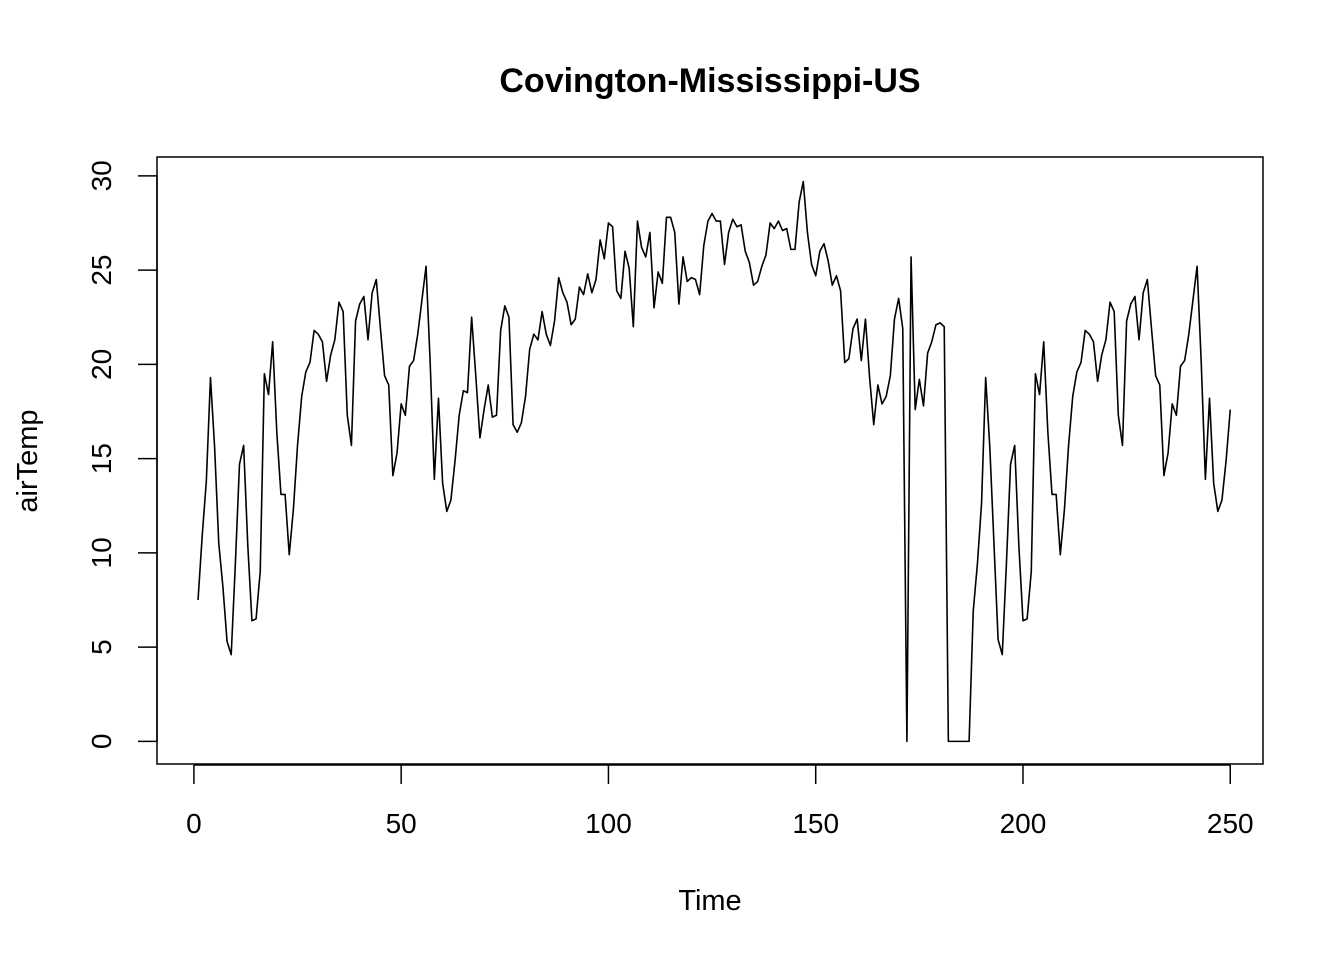 The width and height of the screenshot is (1344, 960). What do you see at coordinates (101, 552) in the screenshot?
I see `y-tick-label: 10` at bounding box center [101, 552].